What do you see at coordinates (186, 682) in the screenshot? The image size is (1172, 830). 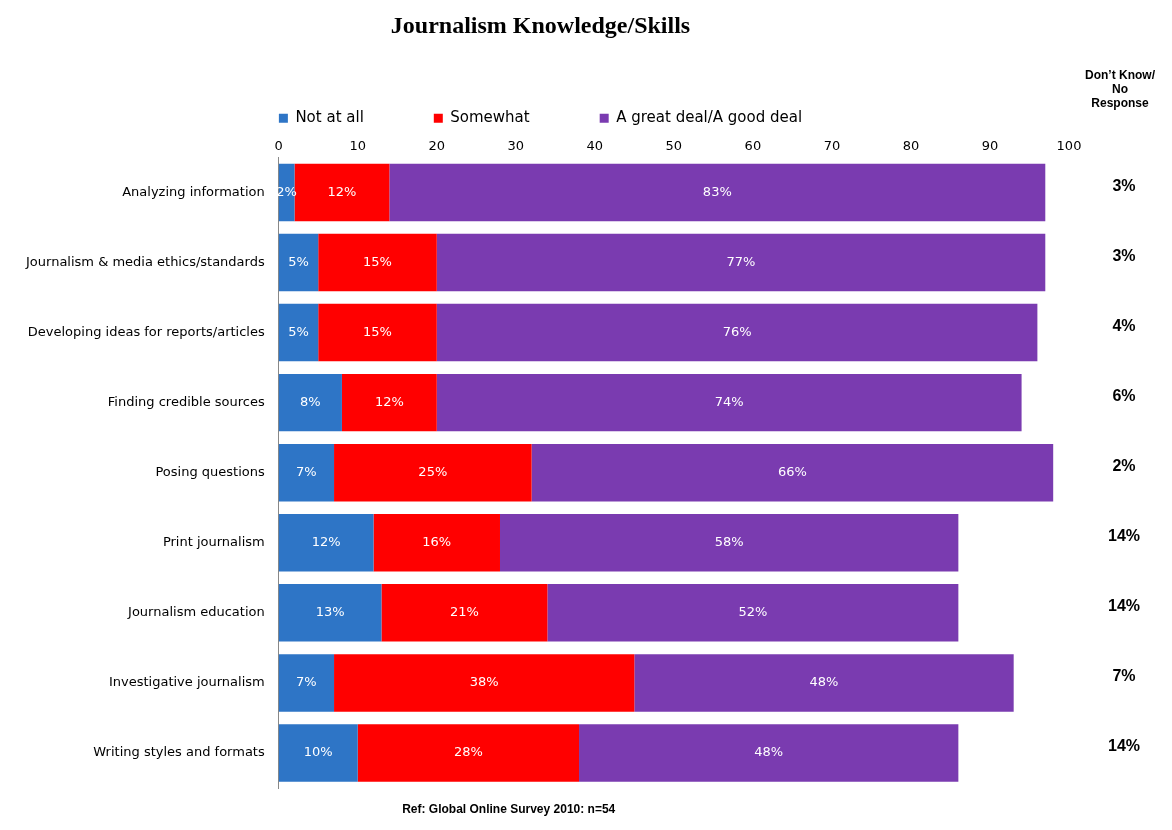 I see `y-tick-label: Investigative journalism` at bounding box center [186, 682].